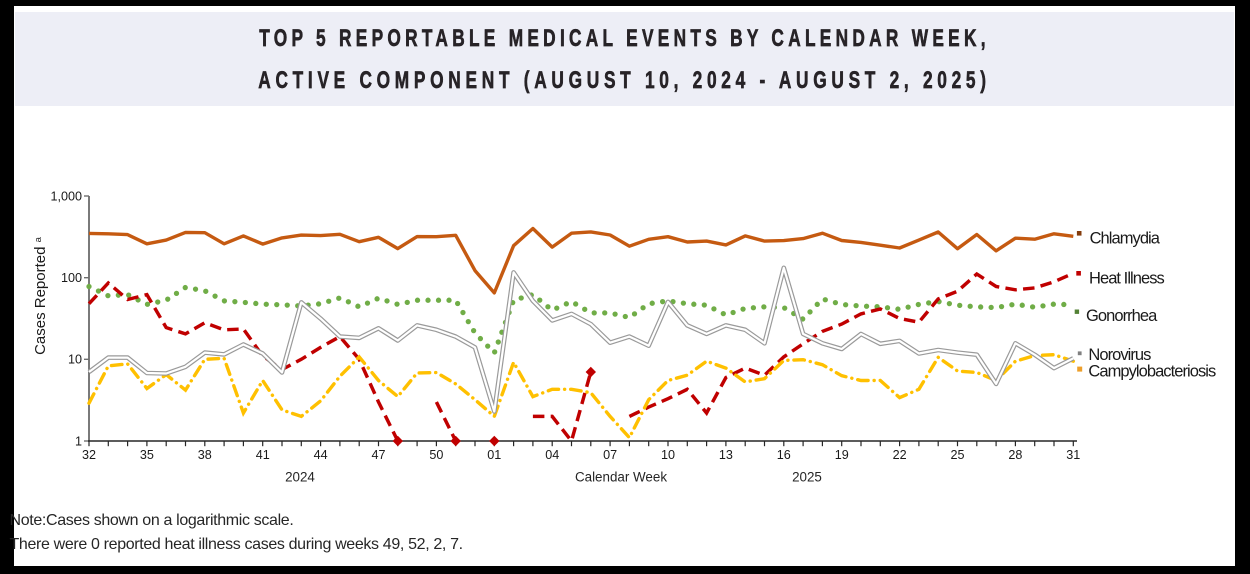 The image size is (1250, 574). I want to click on svg-text: 38, so click(205, 455).